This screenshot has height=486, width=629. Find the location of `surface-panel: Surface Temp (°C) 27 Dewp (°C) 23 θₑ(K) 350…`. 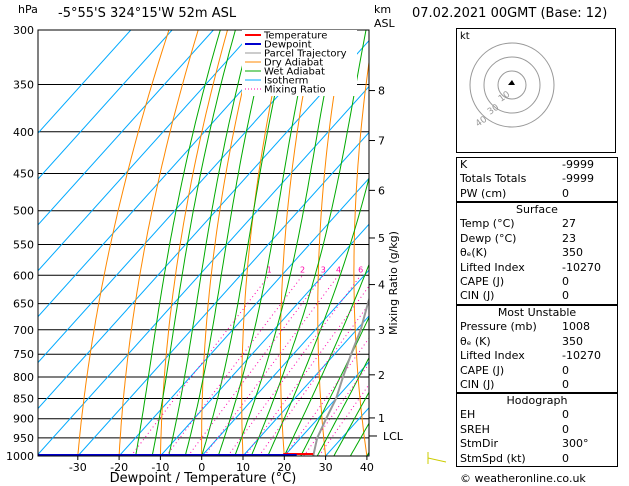

surface-panel: Surface Temp (°C) 27 Dewp (°C) 23 θₑ(K) 350… is located at coordinates (537, 253).